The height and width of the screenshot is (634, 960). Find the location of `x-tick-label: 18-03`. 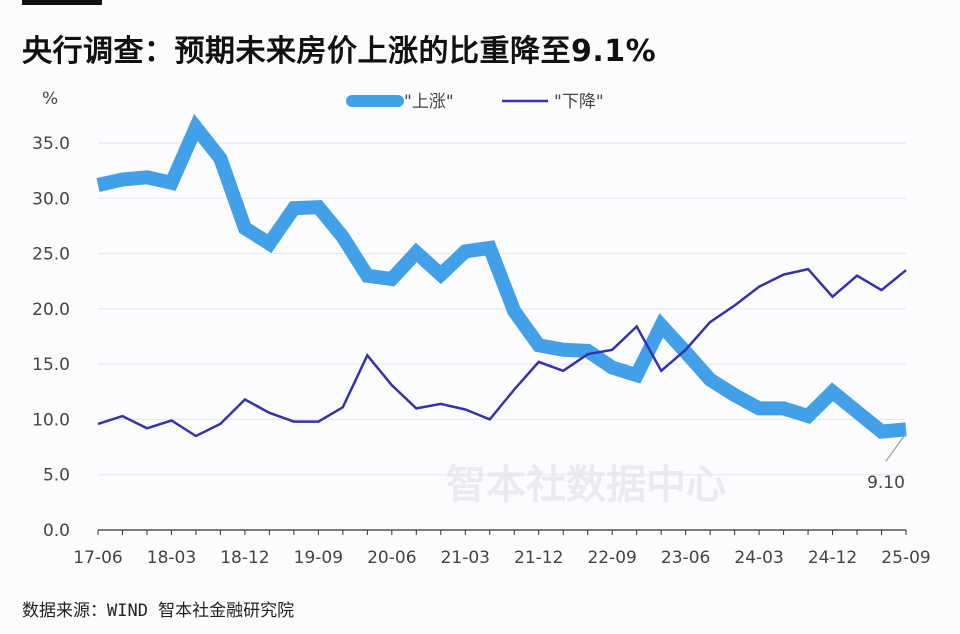

x-tick-label: 18-03 is located at coordinates (171, 558).